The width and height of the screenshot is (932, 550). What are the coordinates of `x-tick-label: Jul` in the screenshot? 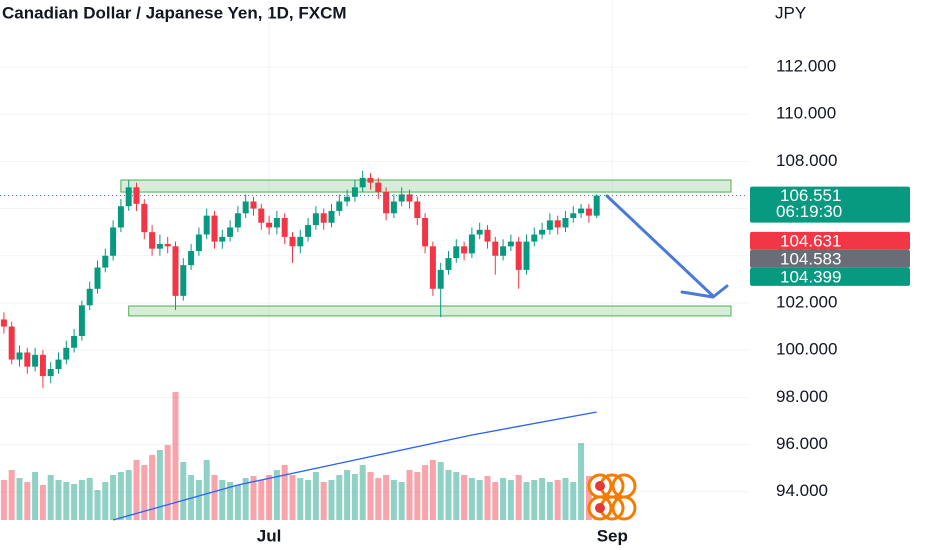 It's located at (269, 535).